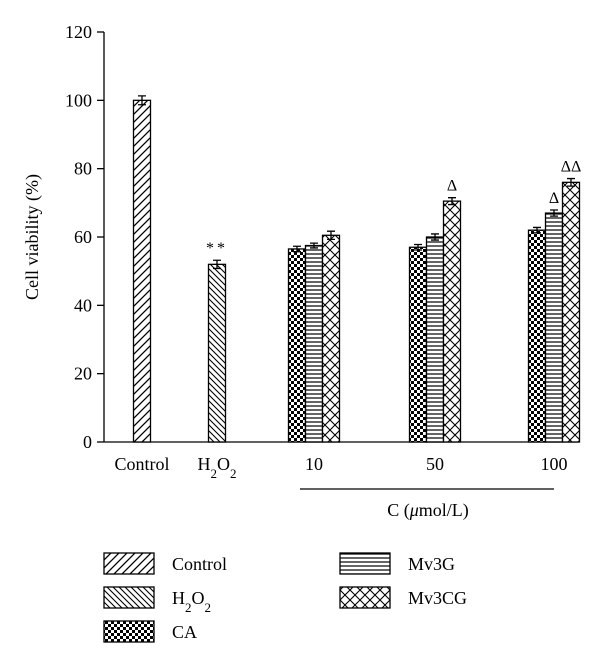 This screenshot has width=600, height=664. I want to click on y-tick-label: 120, so click(78, 32).